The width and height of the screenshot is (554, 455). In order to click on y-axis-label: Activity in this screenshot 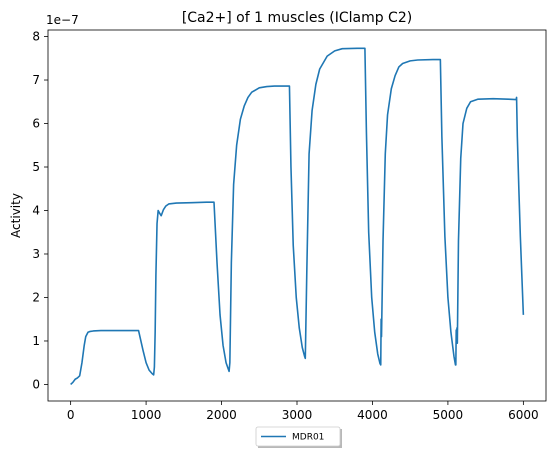, I will do `click(16, 215)`.